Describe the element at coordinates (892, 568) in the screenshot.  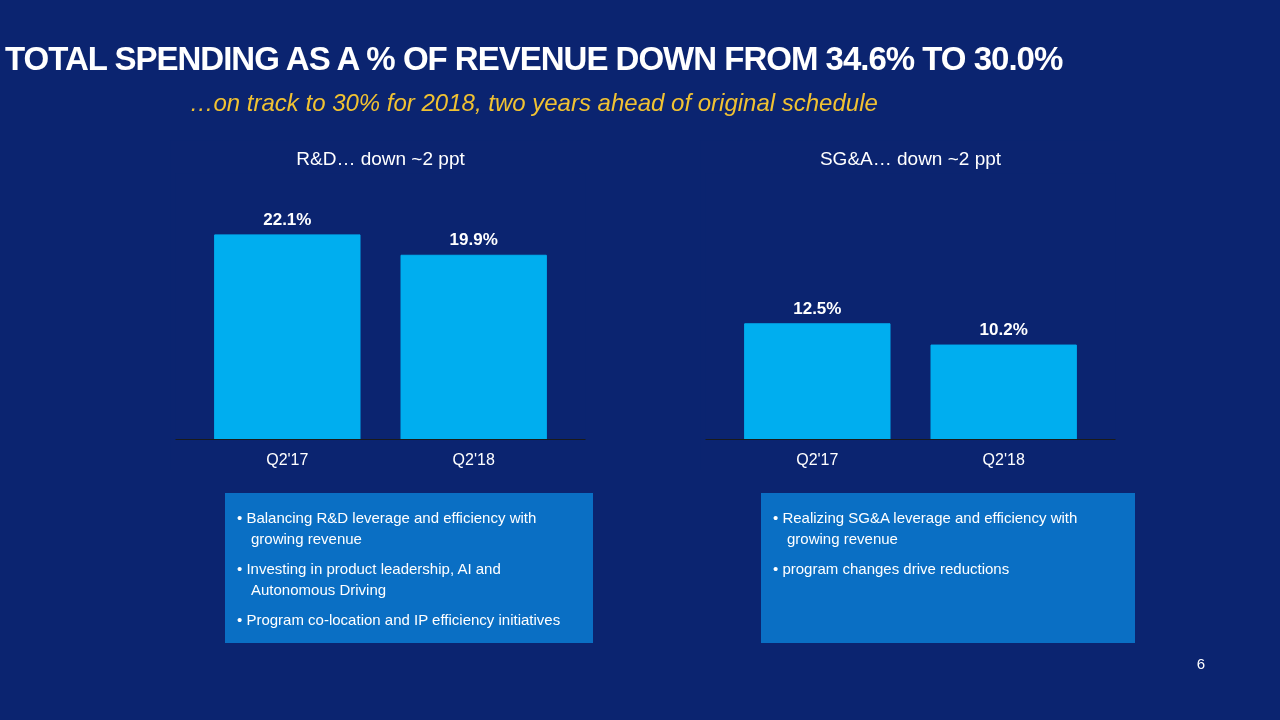
I see `text: • program changes drive reductions` at that location.